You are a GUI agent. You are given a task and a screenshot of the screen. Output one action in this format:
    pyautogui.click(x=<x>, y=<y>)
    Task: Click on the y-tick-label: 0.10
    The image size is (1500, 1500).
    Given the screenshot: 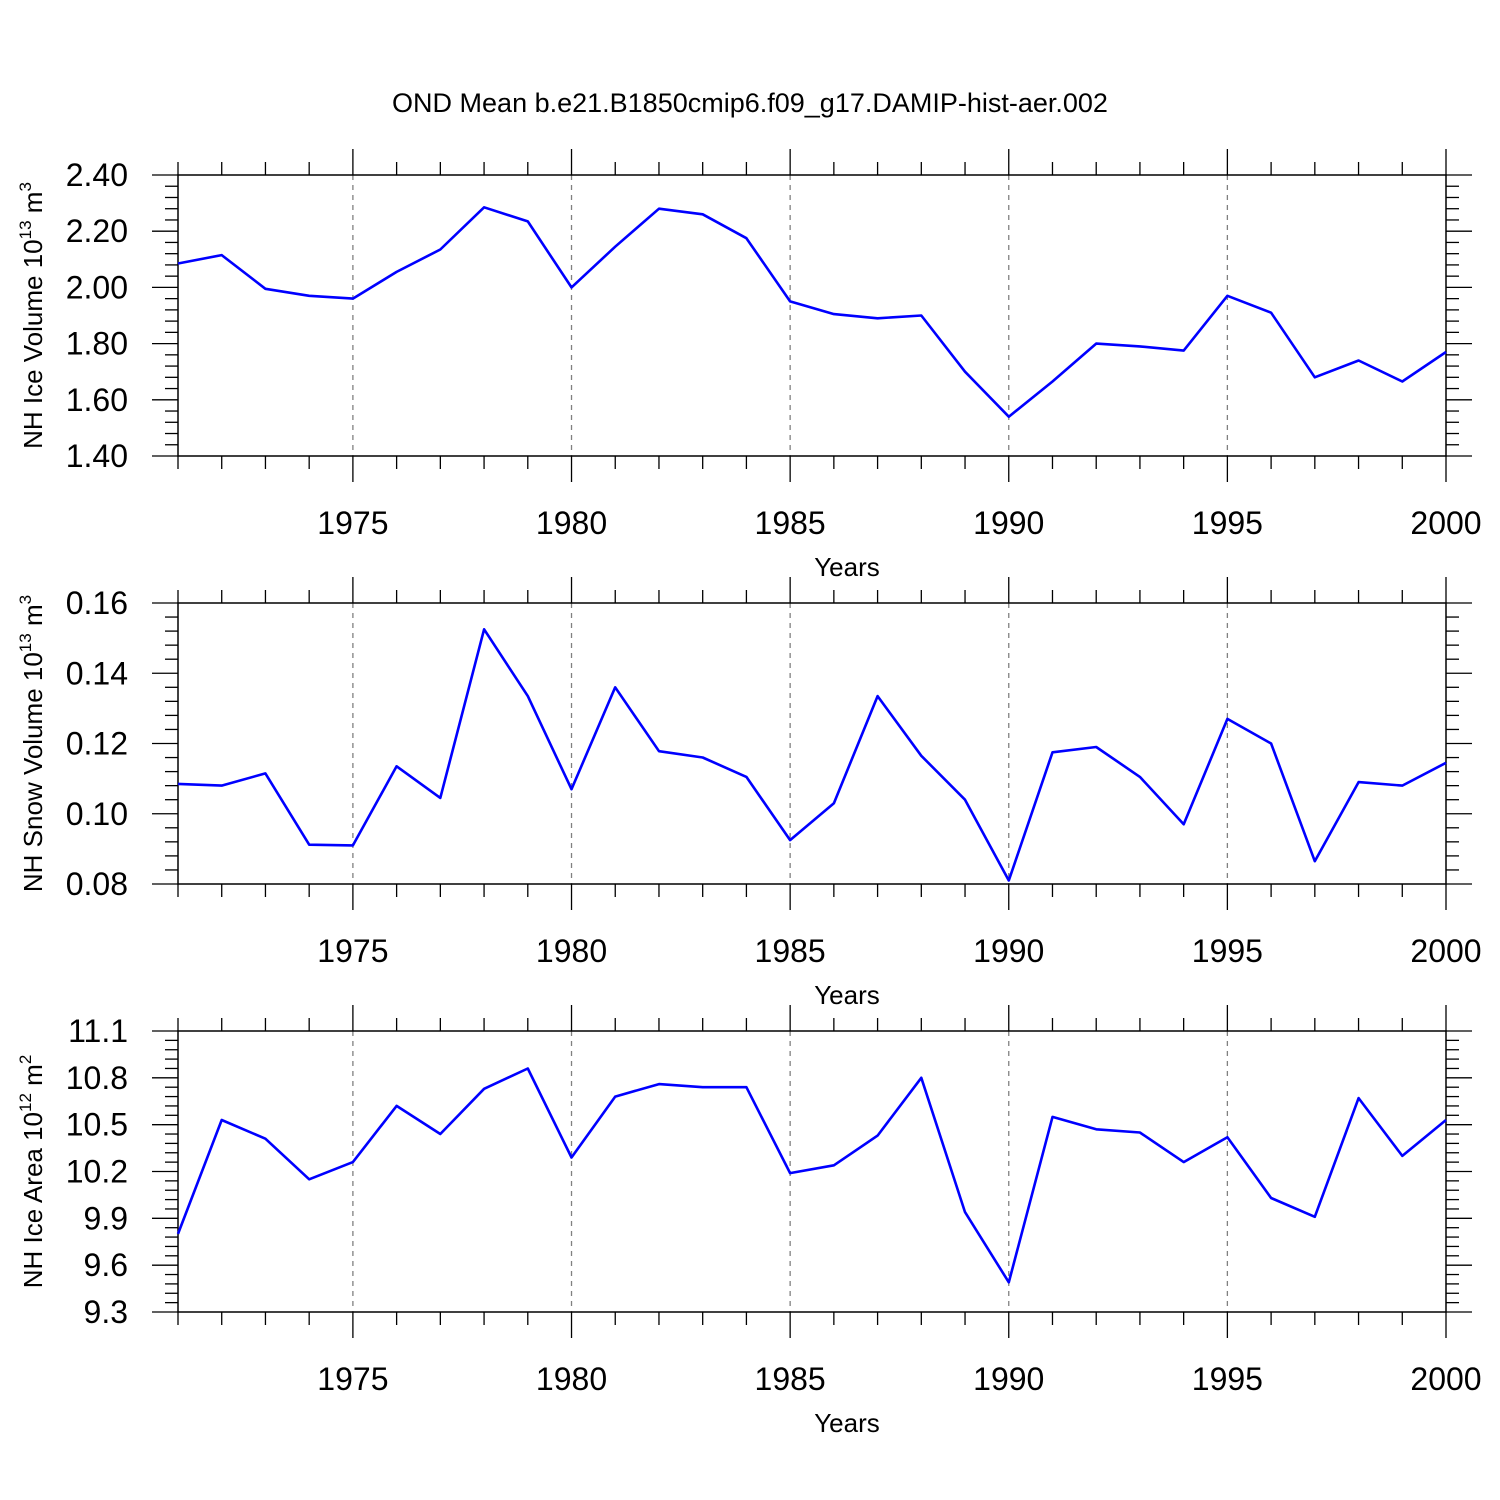 What is the action you would take?
    pyautogui.click(x=97, y=814)
    